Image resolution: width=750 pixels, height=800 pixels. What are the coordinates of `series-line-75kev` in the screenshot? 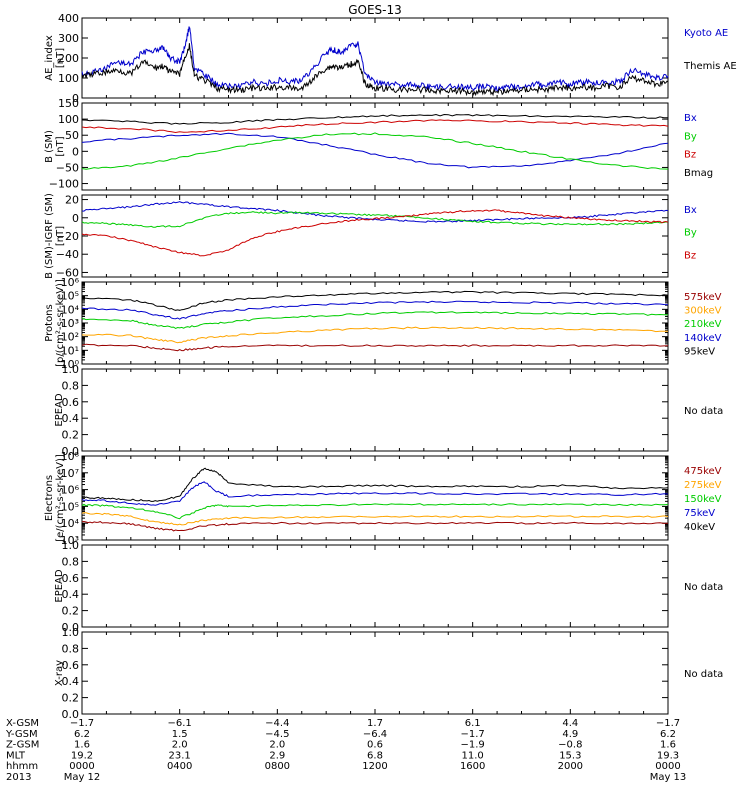 It's located at (375, 493).